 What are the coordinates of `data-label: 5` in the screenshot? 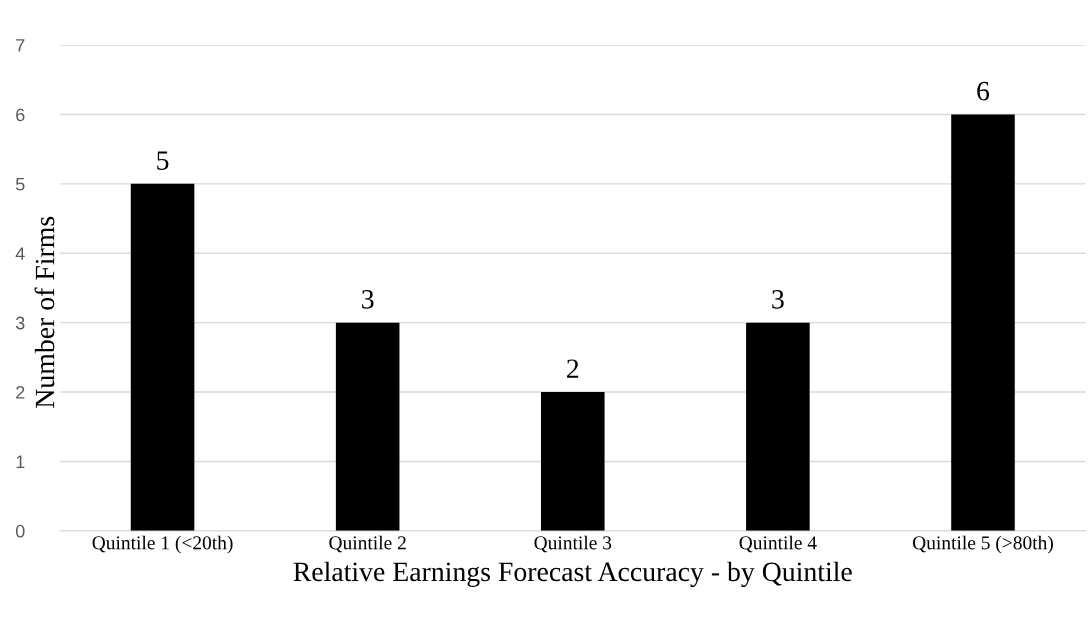 It's located at (163, 160).